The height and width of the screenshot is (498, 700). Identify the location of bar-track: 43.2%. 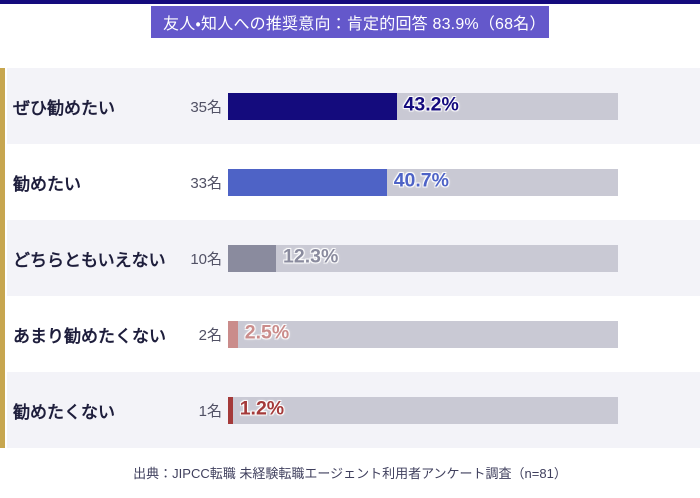
(423, 106).